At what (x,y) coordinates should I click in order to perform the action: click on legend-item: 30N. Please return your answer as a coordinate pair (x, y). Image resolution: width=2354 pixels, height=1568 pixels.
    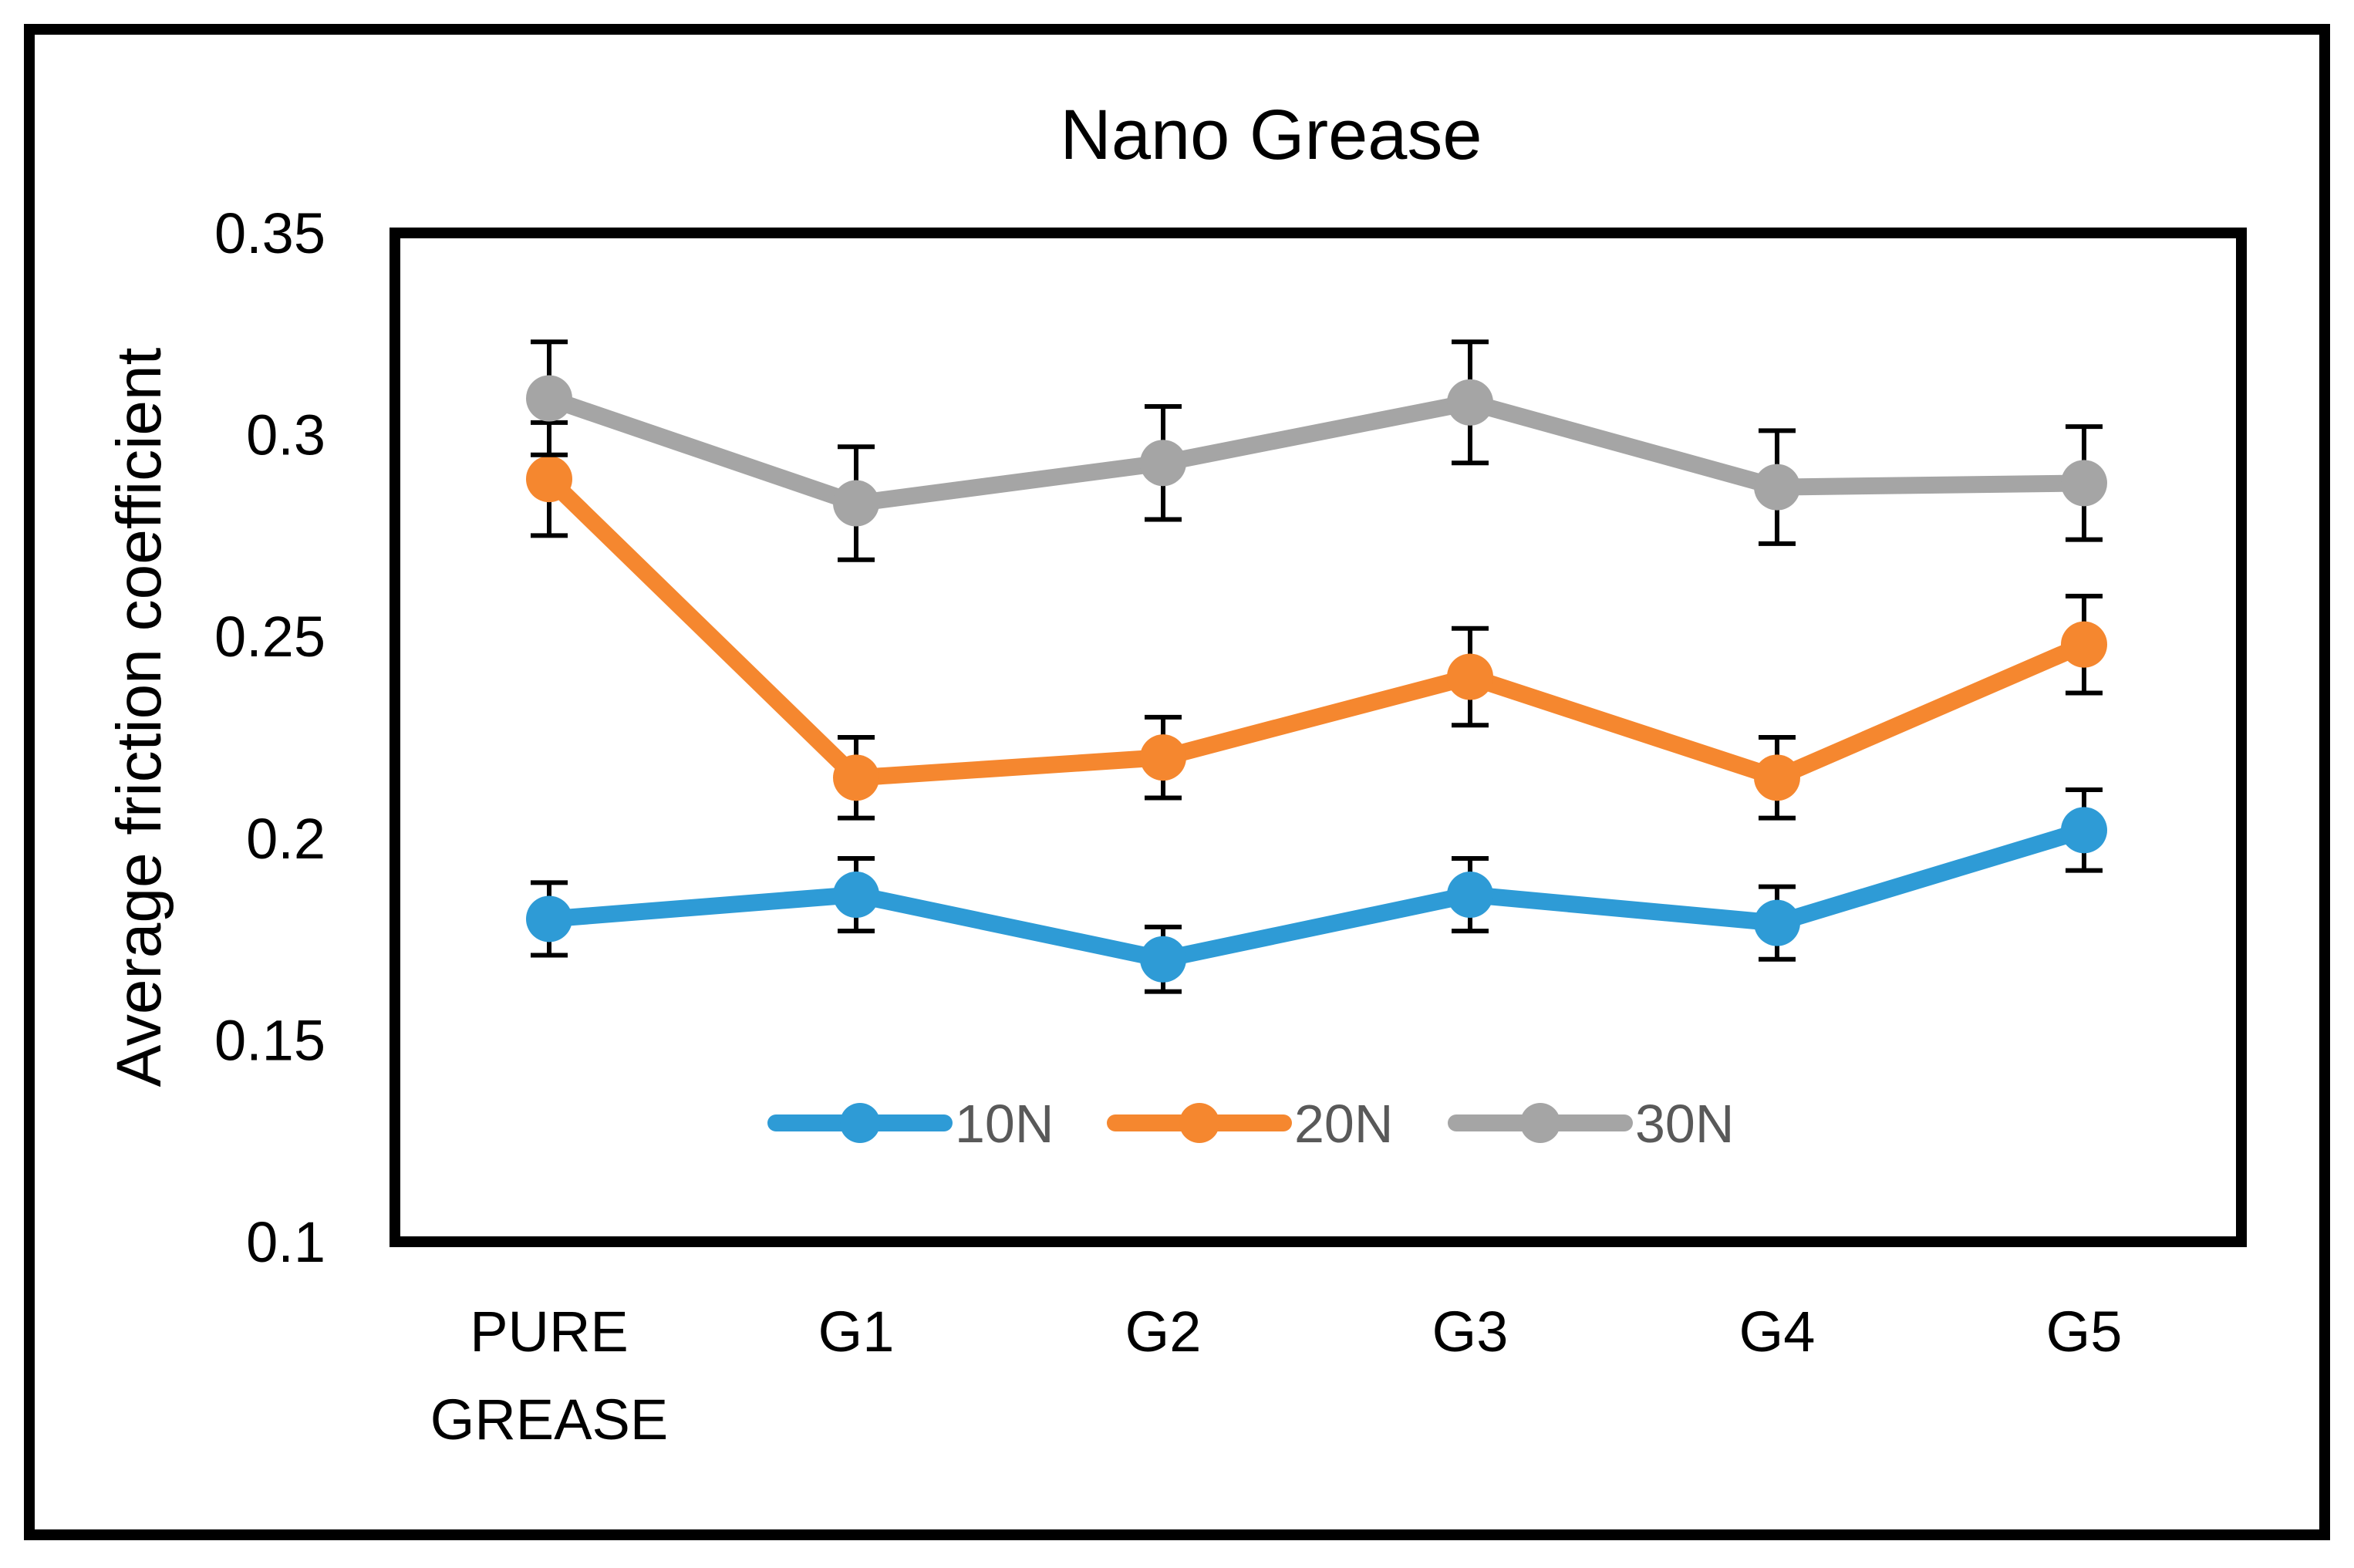
    Looking at the image, I should click on (1591, 1124).